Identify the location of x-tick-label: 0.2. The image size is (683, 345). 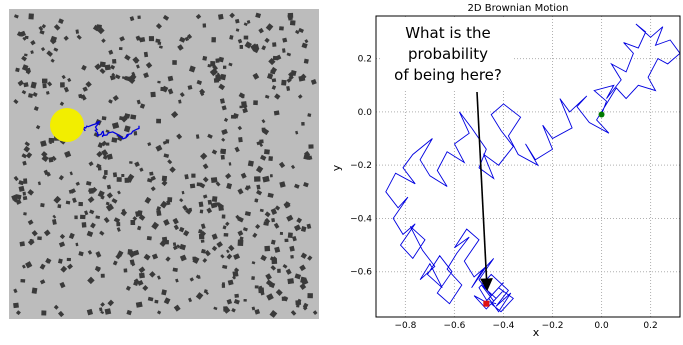
(650, 326).